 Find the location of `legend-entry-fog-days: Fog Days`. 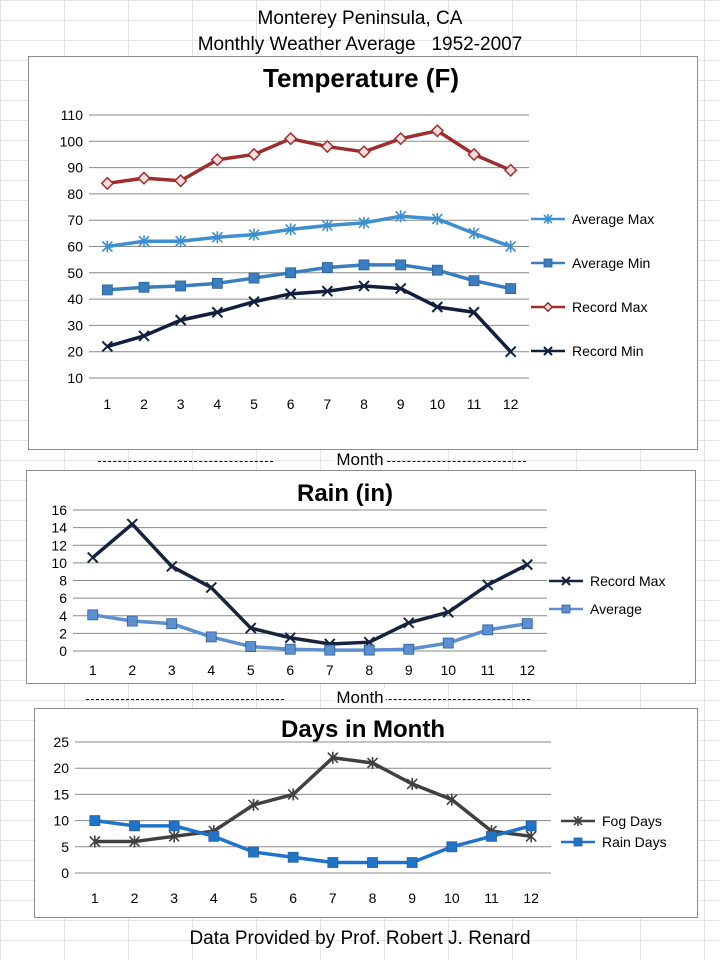

legend-entry-fog-days: Fog Days is located at coordinates (611, 821).